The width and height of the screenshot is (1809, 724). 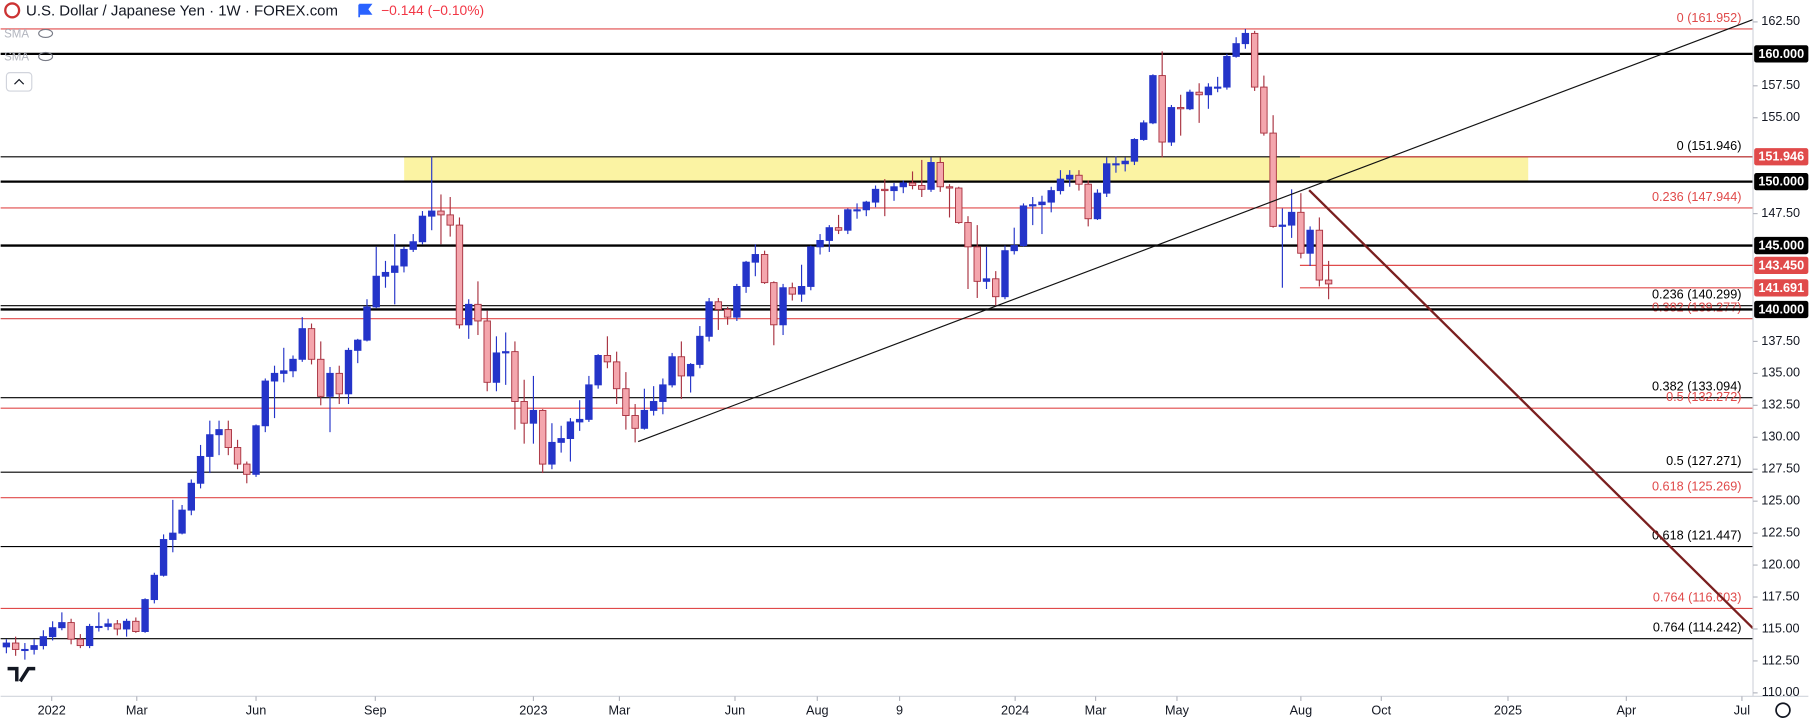 I want to click on x-tick-label: Apr, so click(x=1626, y=711).